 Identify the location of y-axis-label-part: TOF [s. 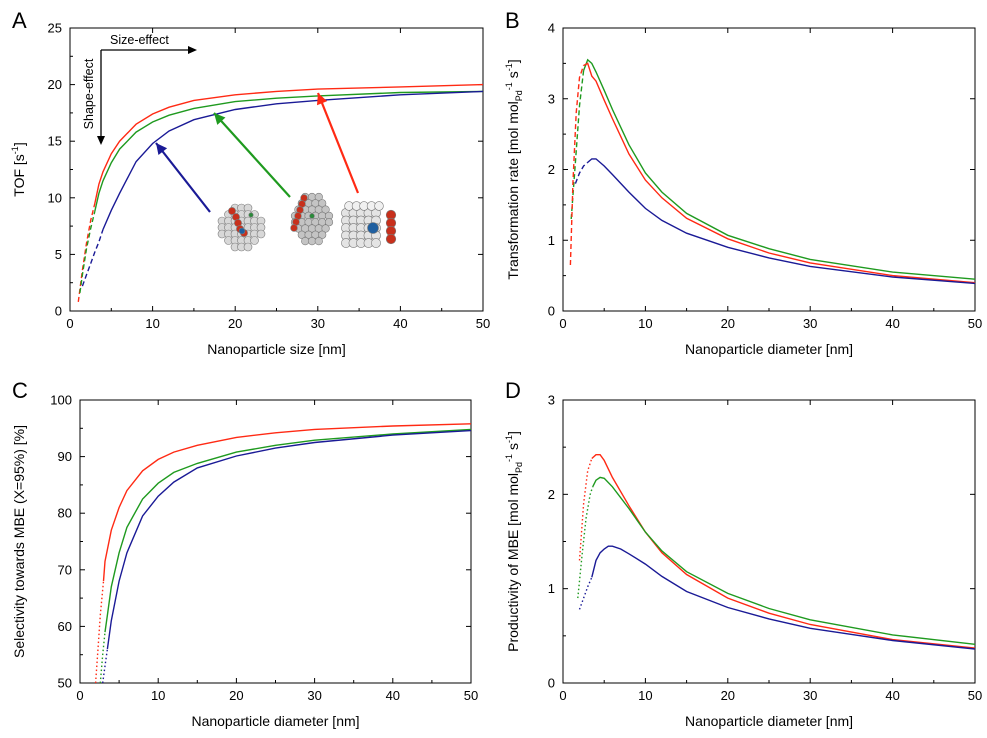
(19, 175).